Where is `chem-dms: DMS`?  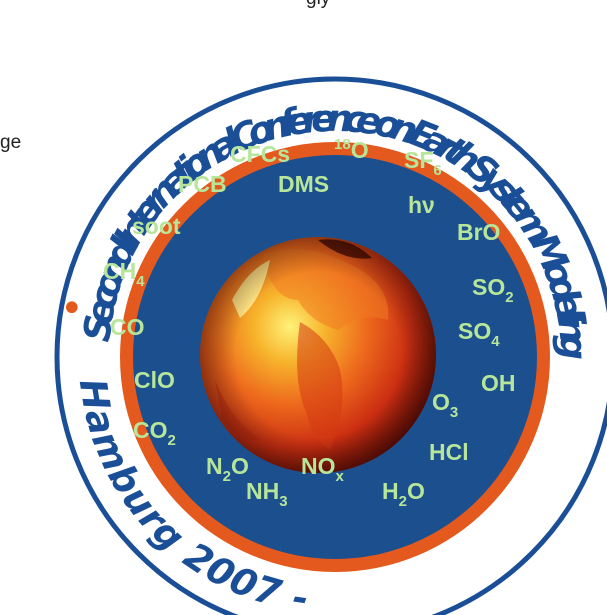 chem-dms: DMS is located at coordinates (303, 184).